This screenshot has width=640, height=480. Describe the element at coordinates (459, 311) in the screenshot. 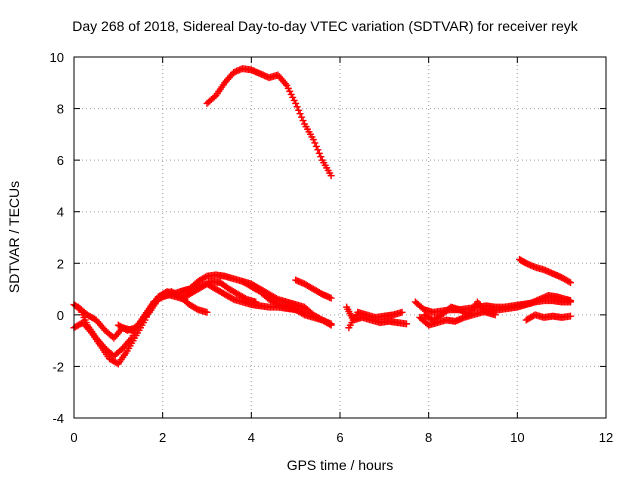

I see `series-arc-l` at that location.